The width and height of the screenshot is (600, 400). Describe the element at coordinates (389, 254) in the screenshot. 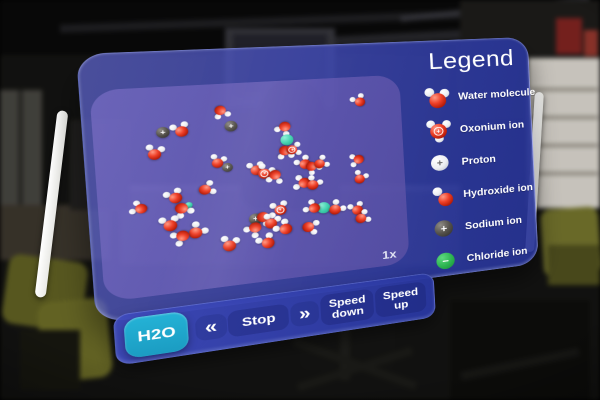

I see `speed-indicator: 1x` at that location.